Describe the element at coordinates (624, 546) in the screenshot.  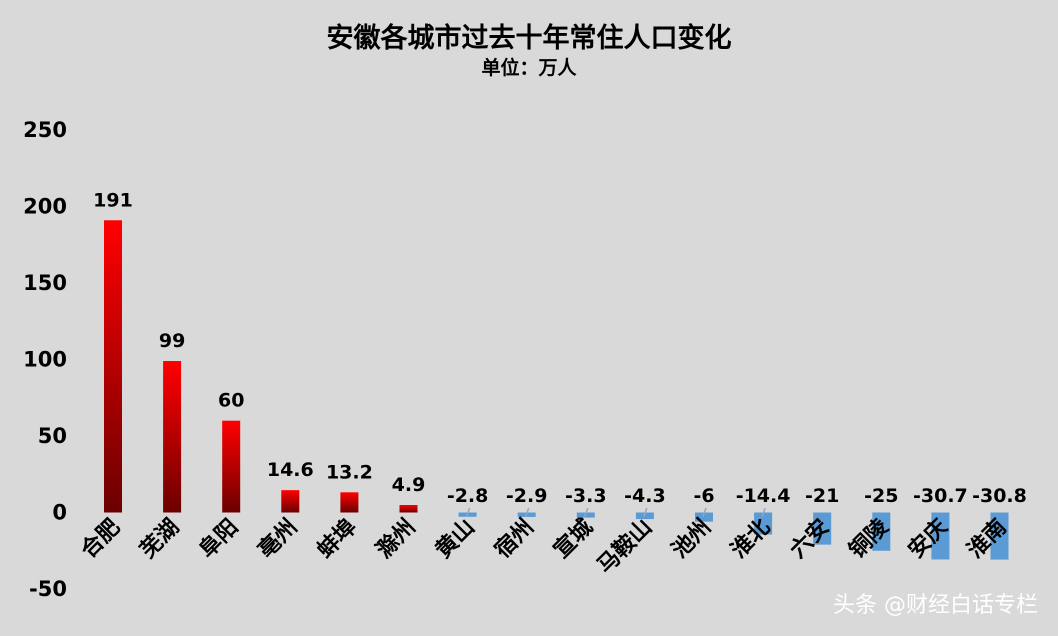
I see `x-category-label: 马鞍山` at that location.